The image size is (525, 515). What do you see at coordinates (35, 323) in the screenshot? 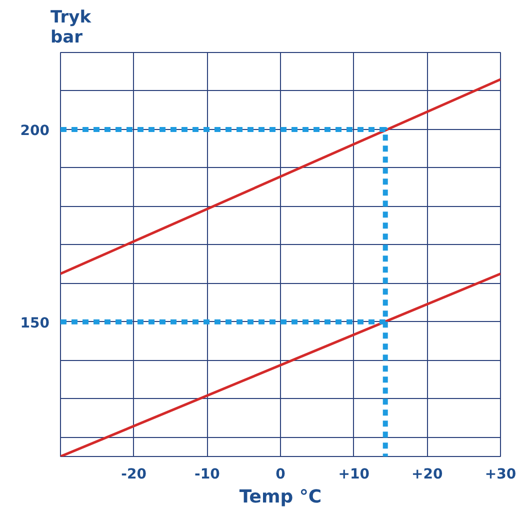
I see `y-tick-label: 150` at bounding box center [35, 323].